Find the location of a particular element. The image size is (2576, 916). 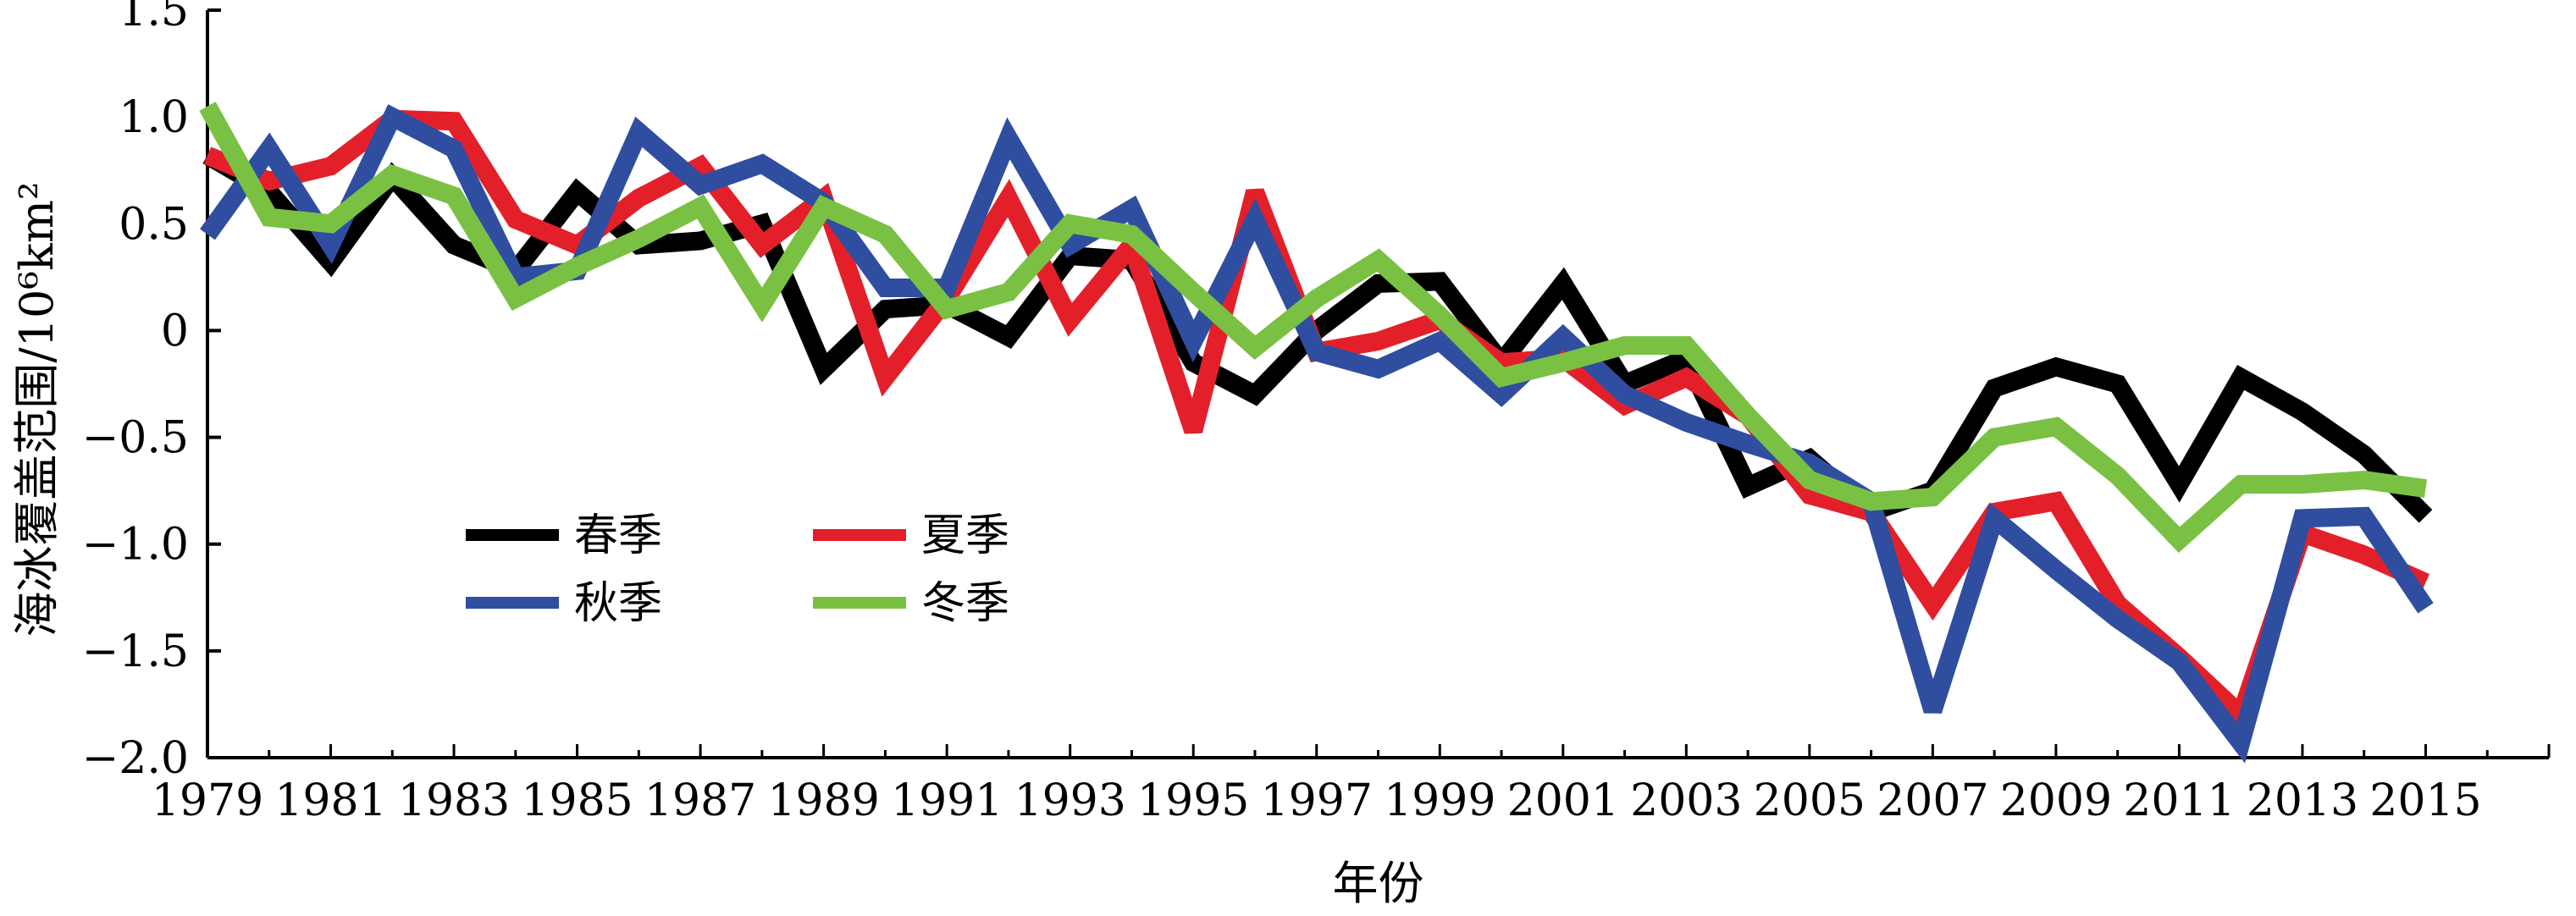

y-tick-label: −2.0 is located at coordinates (135, 758).